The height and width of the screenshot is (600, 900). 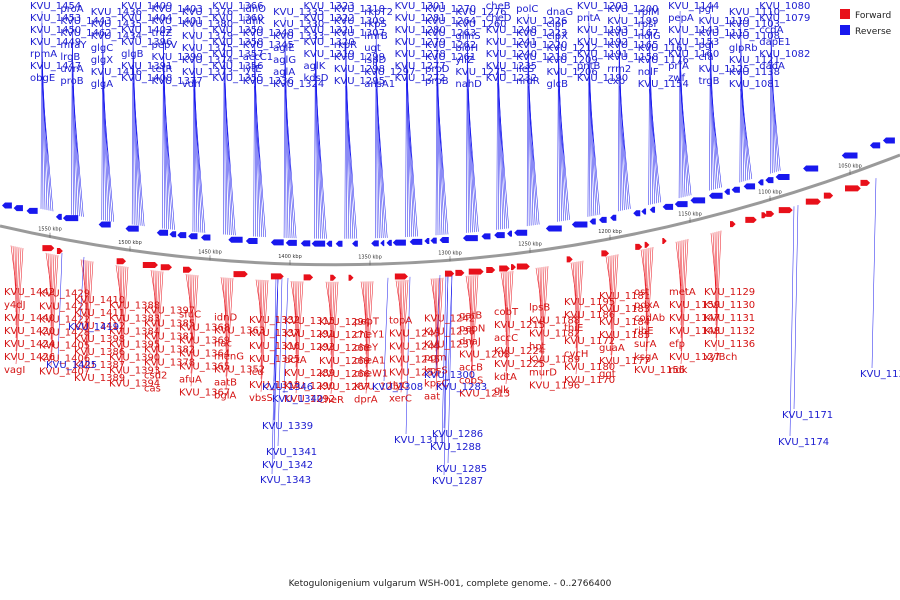 I want to click on forward-gene-label: nac, so click(x=223, y=343).